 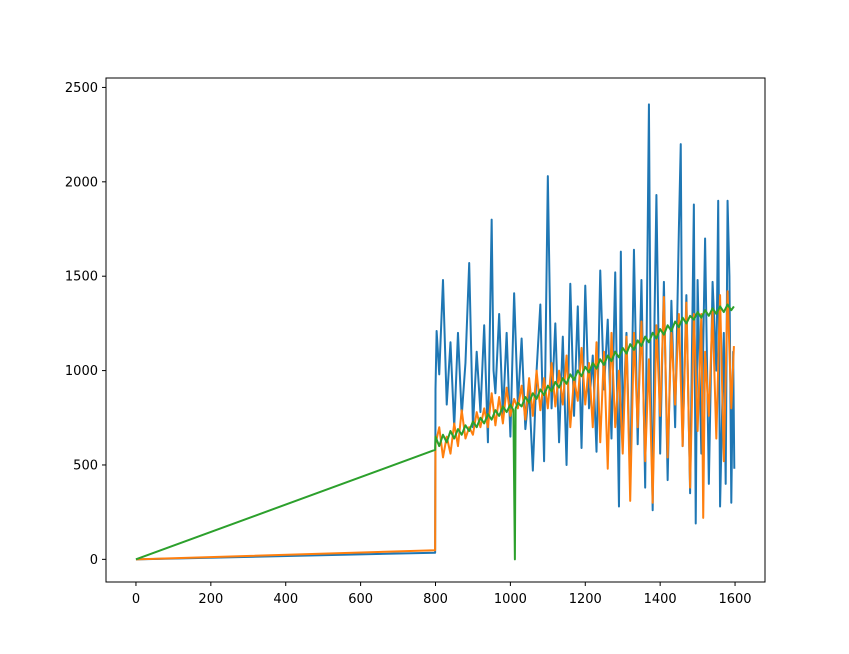 I want to click on x-tick-label: 800, so click(x=435, y=599).